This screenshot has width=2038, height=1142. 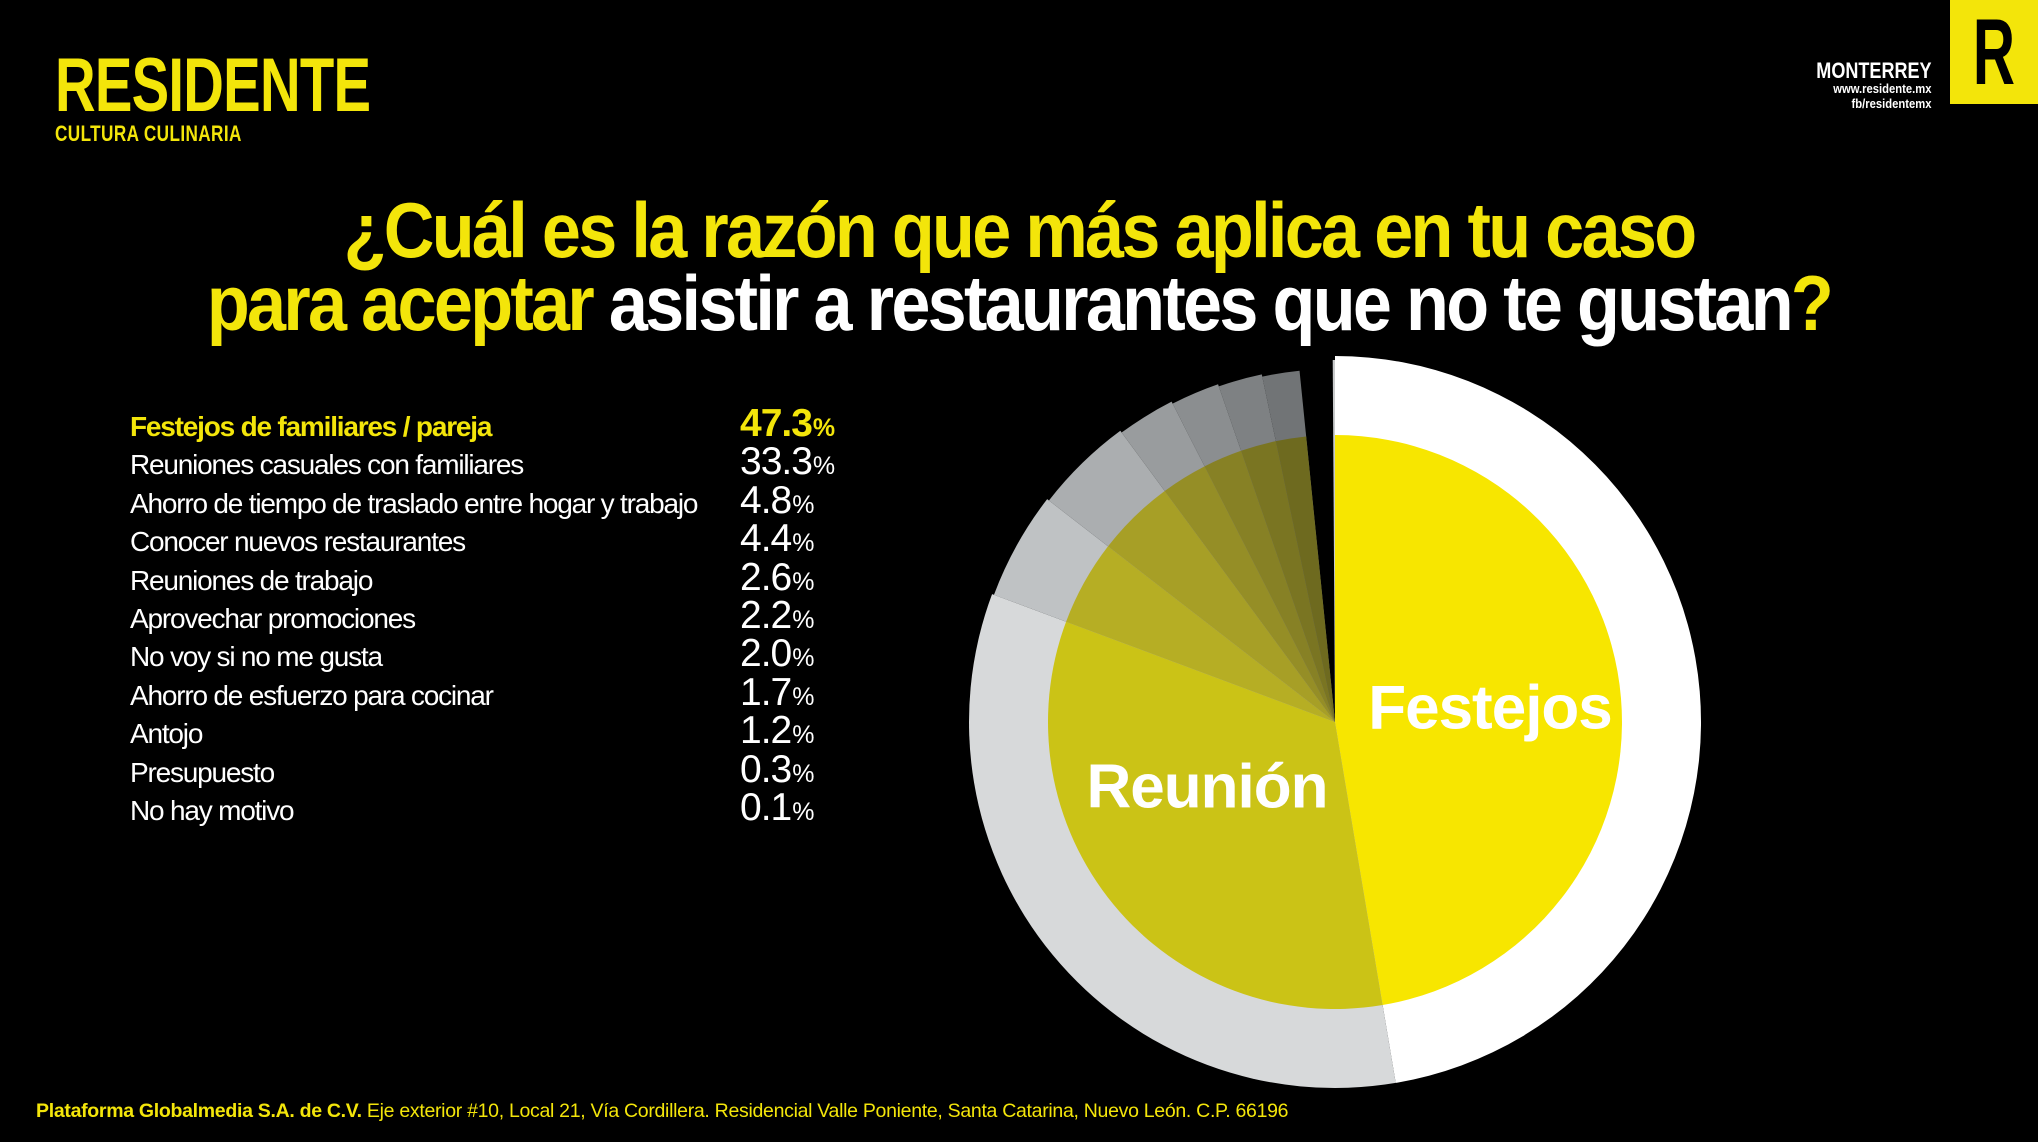 I want to click on reason-value: 2.2%, so click(x=777, y=615).